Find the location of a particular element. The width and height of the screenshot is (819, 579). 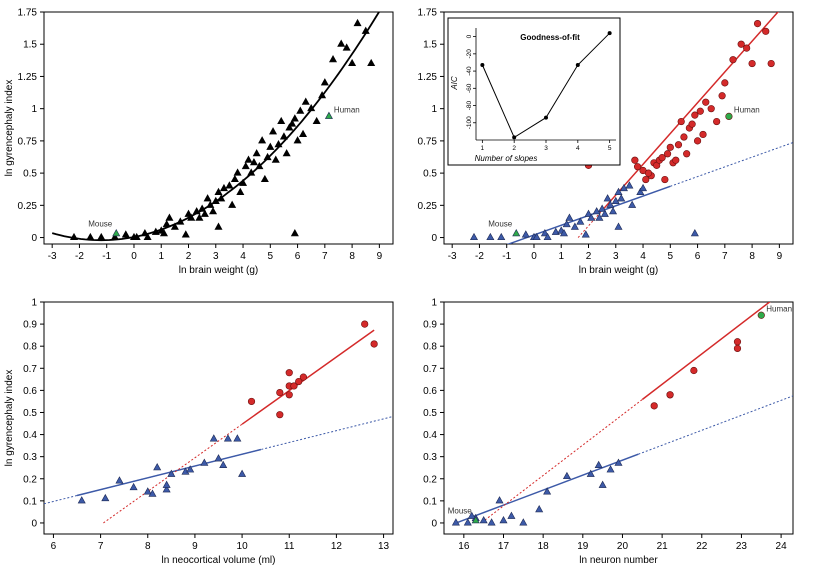

y-tick-label: 0.5 is located at coordinates (30, 413).